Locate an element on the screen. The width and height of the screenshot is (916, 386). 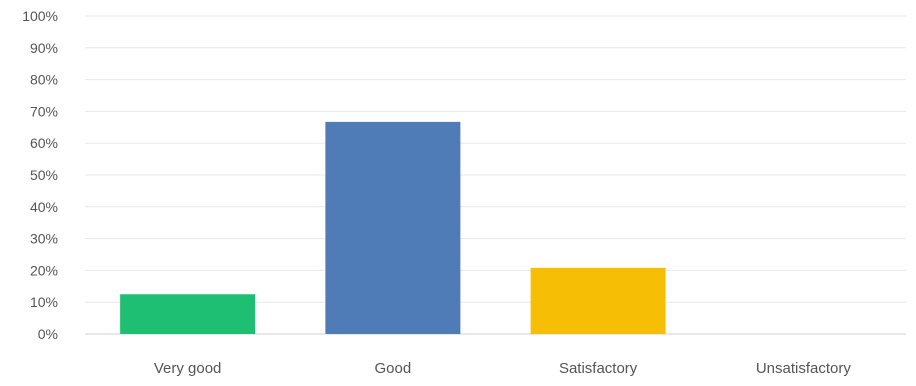
y-tick-label: 0% is located at coordinates (48, 334).